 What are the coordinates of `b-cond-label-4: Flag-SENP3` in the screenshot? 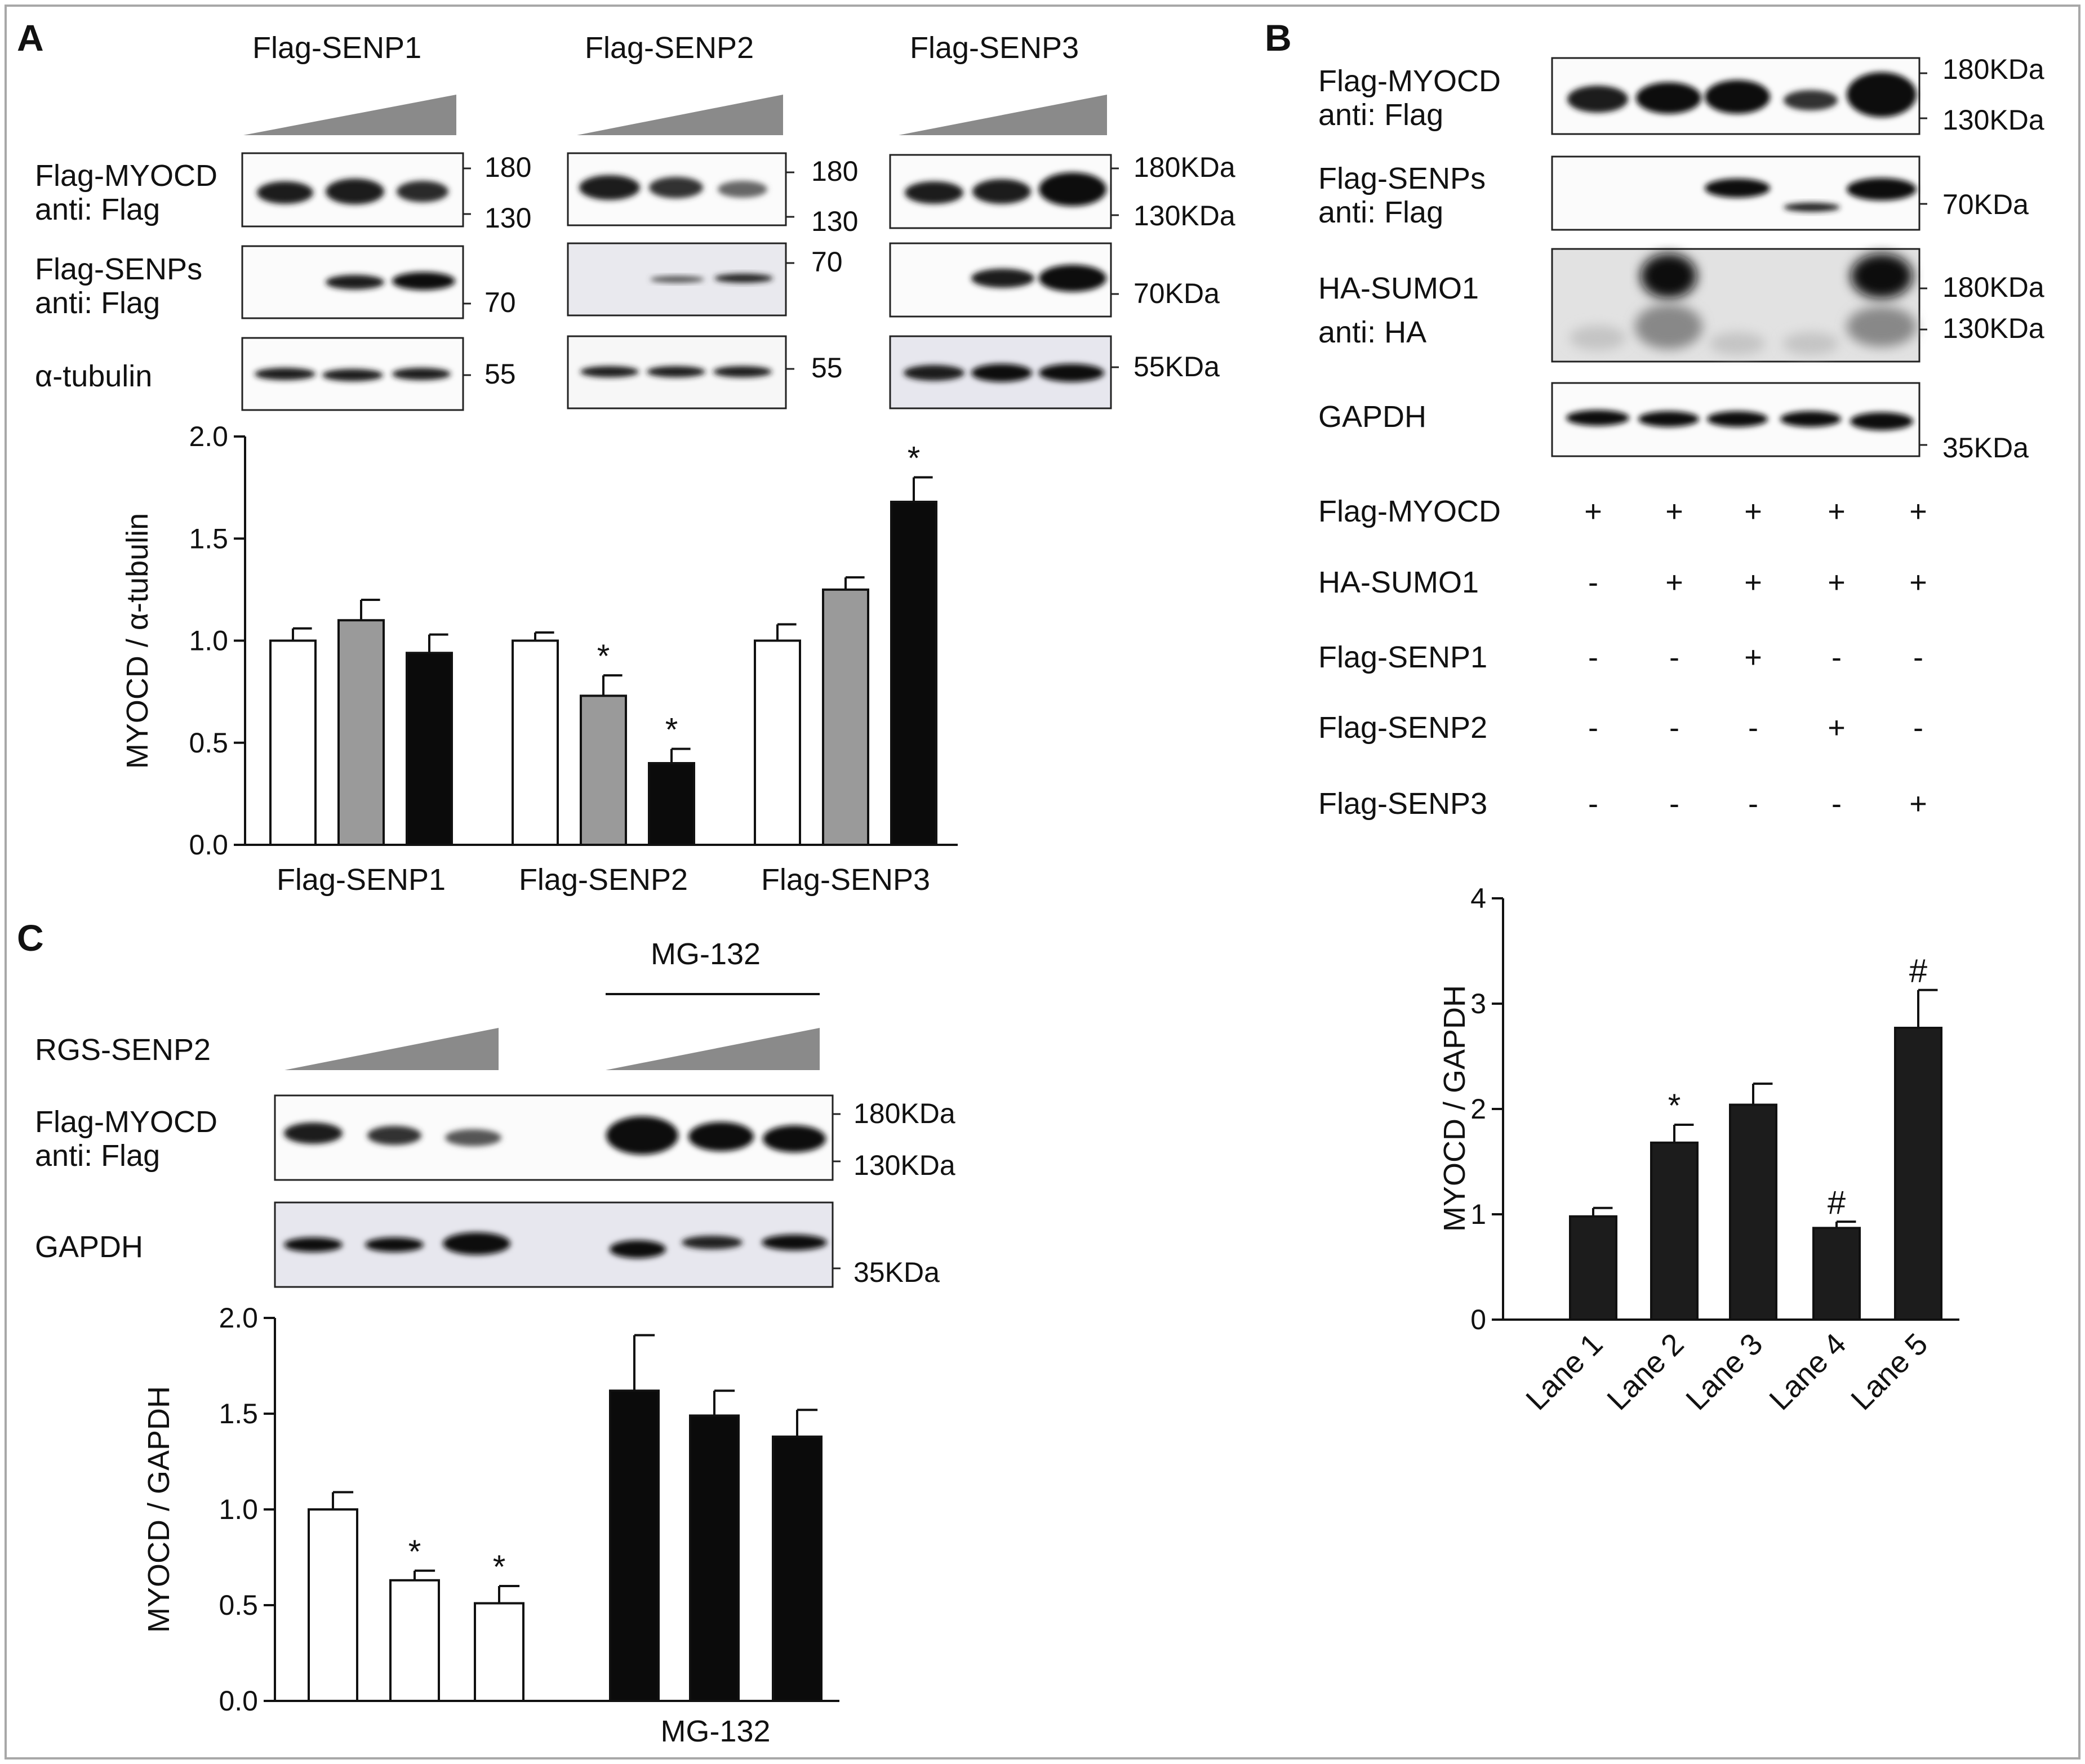 It's located at (1402, 804).